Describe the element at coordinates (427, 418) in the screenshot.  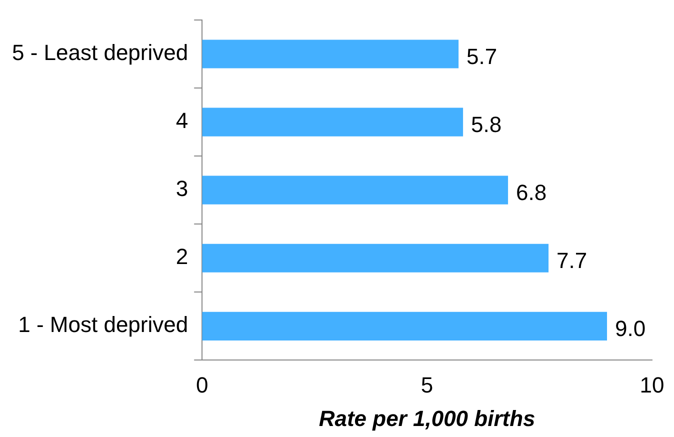
I see `x-axis-title: Rate per 1,000 births` at that location.